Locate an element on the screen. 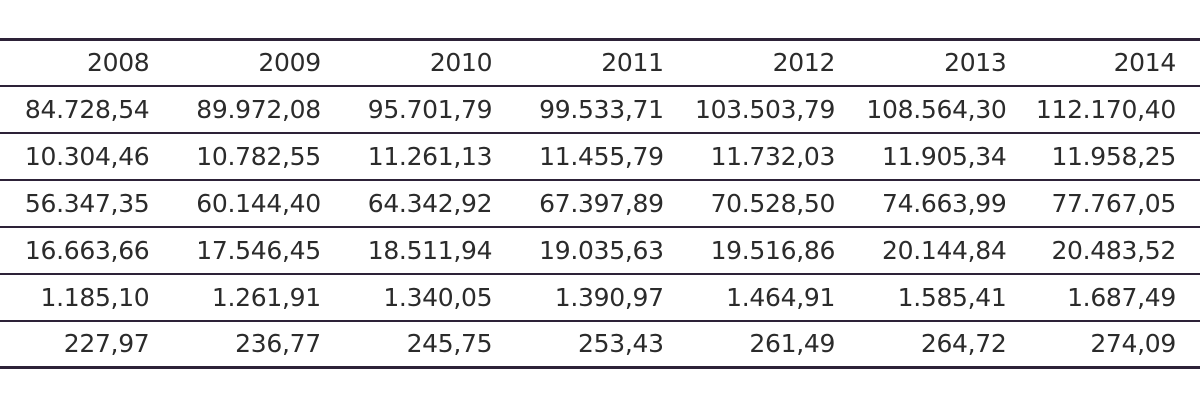  column-header-2012: 2012 is located at coordinates (804, 63).